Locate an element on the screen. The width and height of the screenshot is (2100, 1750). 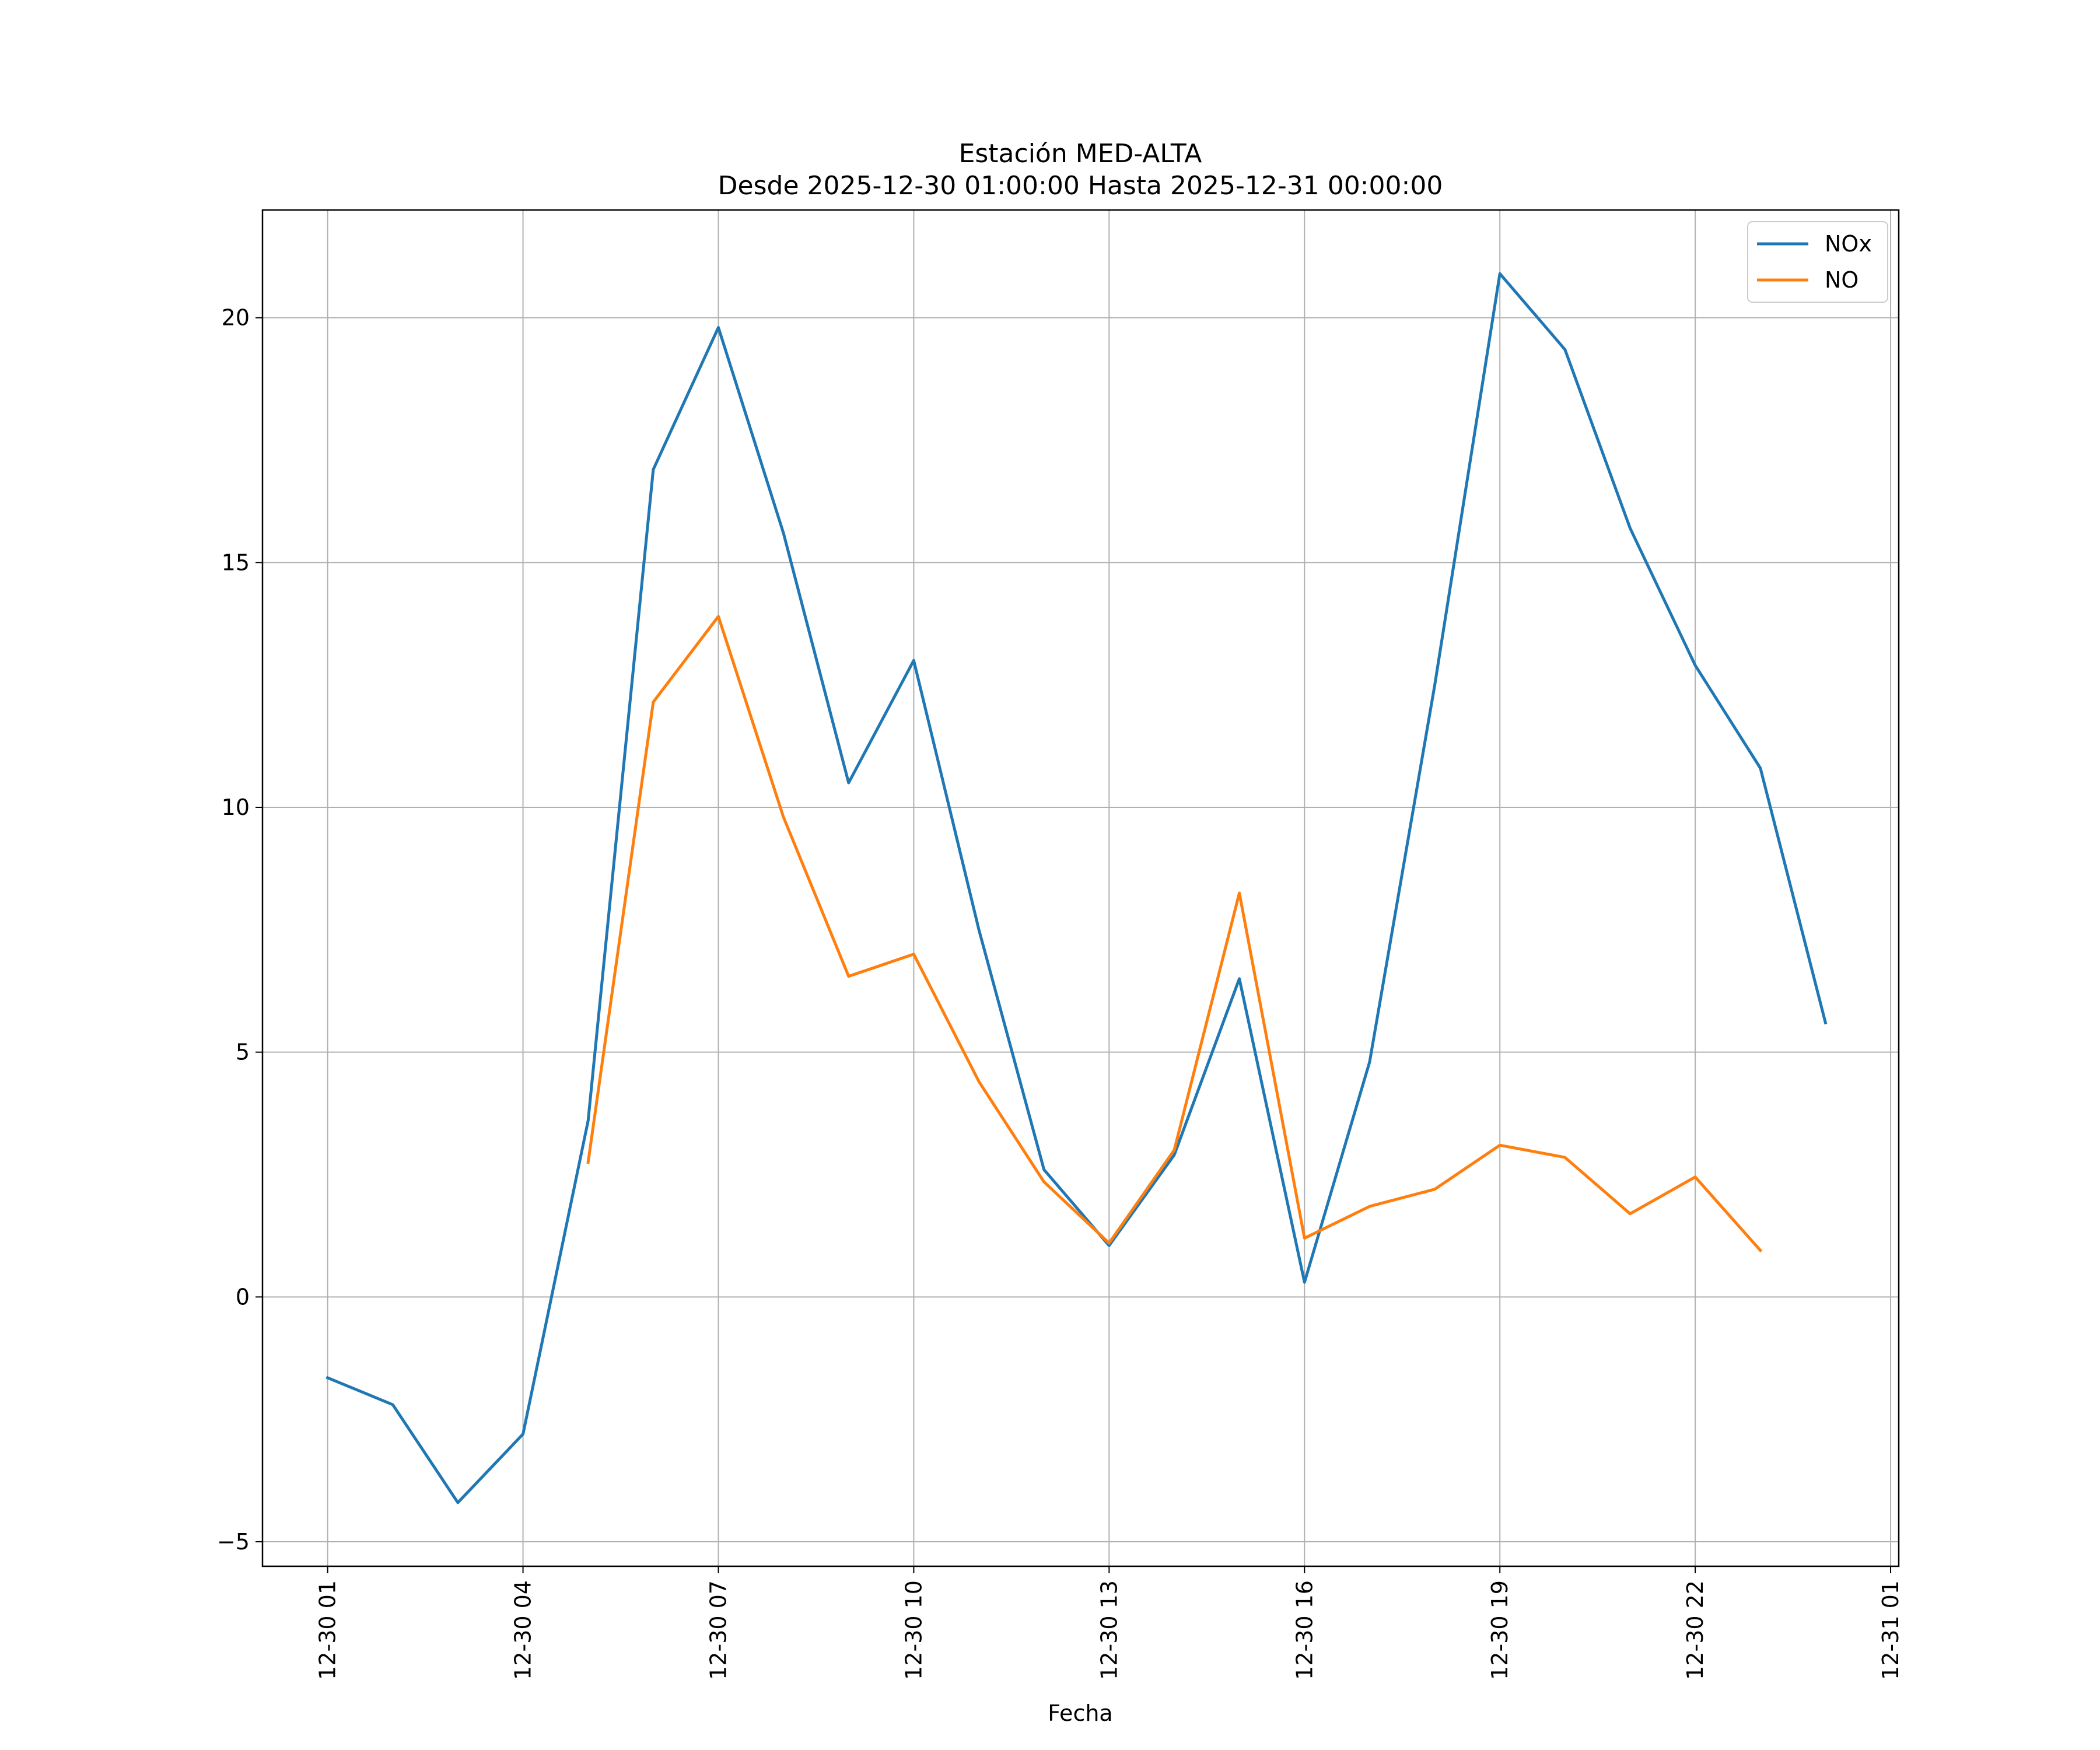
legend-box is located at coordinates (1817, 262).